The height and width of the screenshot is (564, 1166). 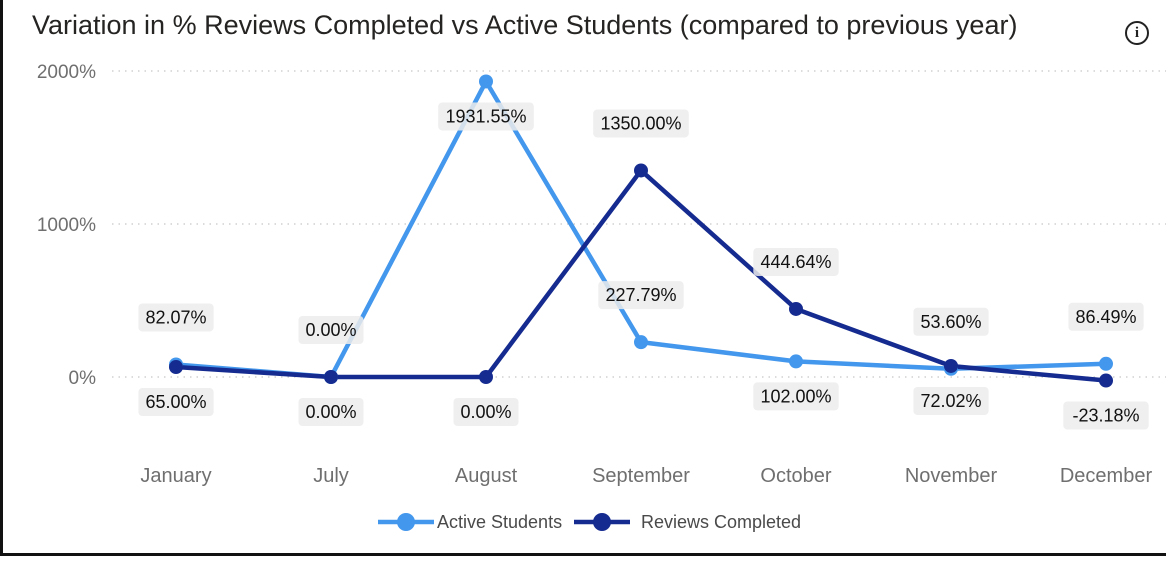 I want to click on legend-item-active-students: Active Students, so click(x=470, y=522).